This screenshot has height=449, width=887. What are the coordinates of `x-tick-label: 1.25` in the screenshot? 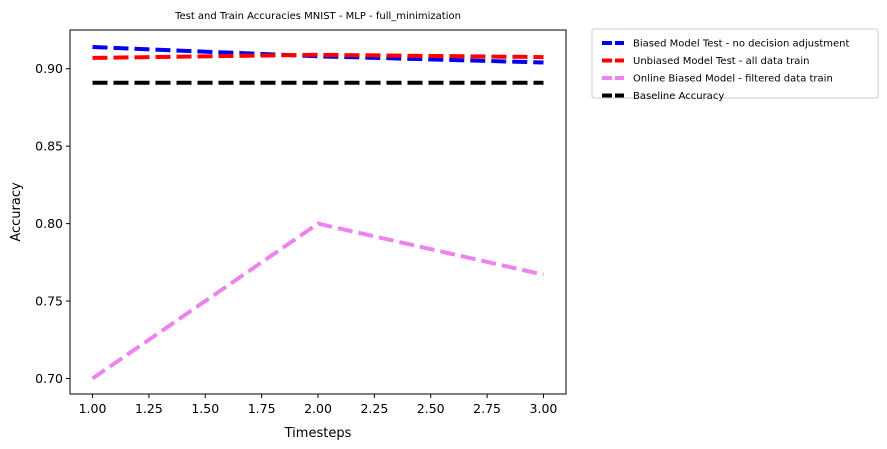 It's located at (149, 408).